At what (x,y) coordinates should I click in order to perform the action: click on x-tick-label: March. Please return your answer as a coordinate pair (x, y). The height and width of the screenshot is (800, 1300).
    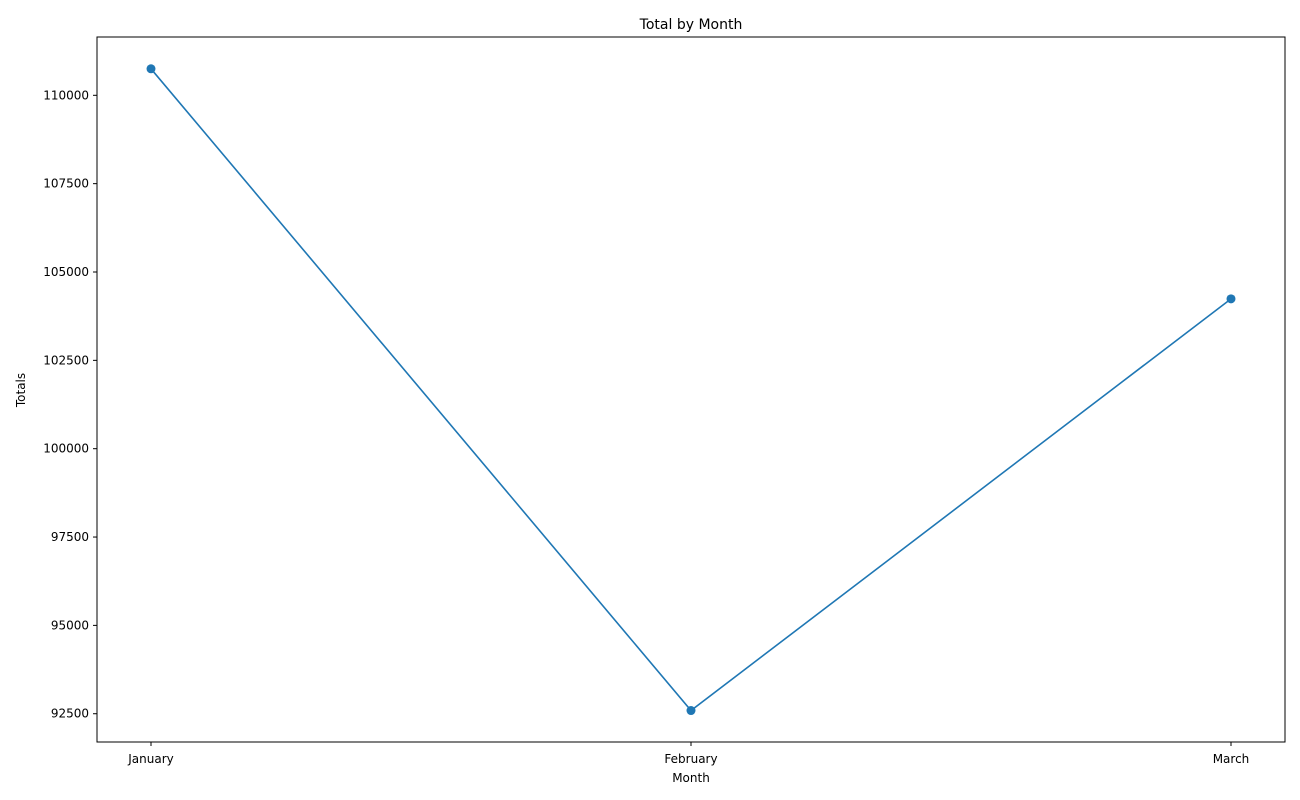
    Looking at the image, I should click on (1231, 759).